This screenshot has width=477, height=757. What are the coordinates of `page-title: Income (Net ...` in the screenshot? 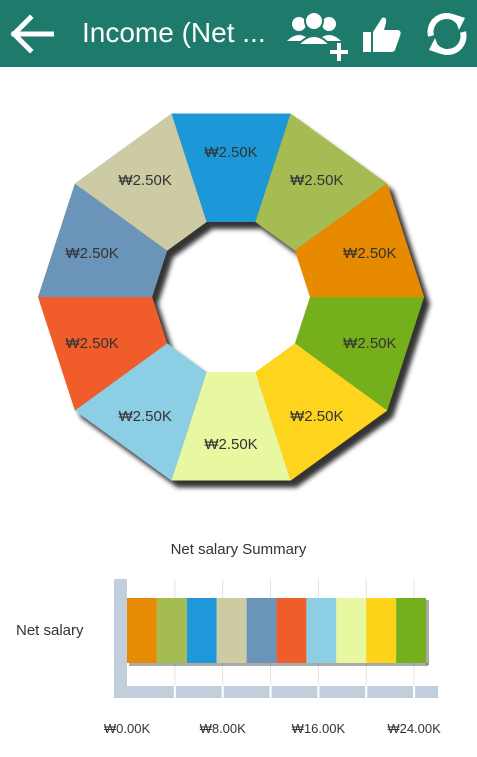 It's located at (174, 32).